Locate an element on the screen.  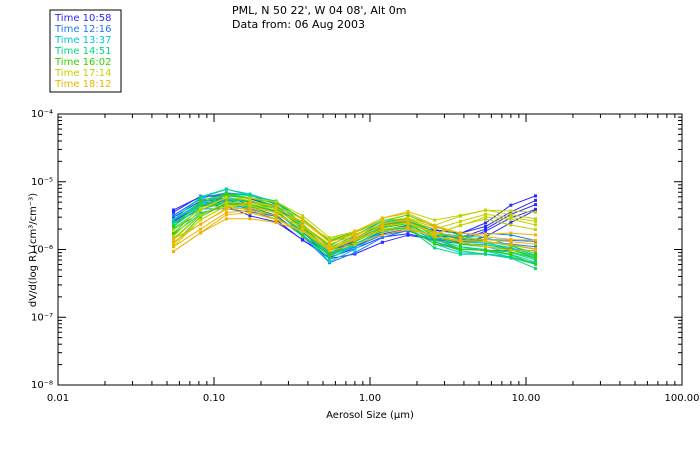
x-tick-label: 0.01 is located at coordinates (58, 398).